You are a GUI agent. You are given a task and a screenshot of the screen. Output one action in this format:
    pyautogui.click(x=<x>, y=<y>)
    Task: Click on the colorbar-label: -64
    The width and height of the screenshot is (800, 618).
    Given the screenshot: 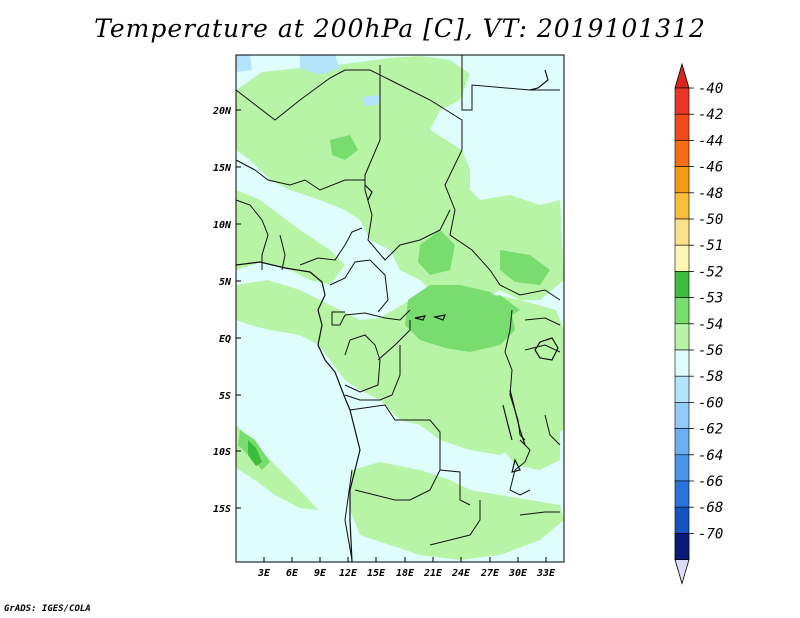 What is the action you would take?
    pyautogui.click(x=710, y=456)
    